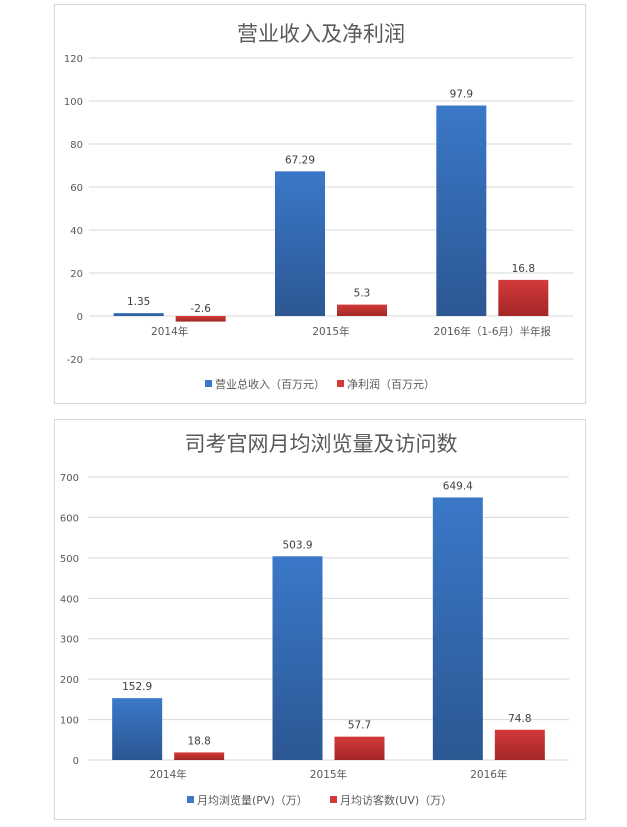 This screenshot has height=827, width=627. Describe the element at coordinates (519, 719) in the screenshot. I see `data-label: 74.8` at that location.